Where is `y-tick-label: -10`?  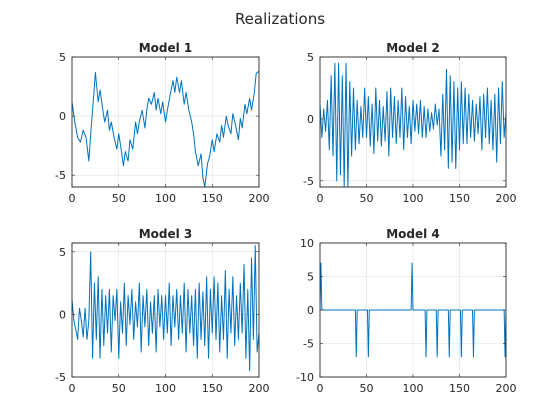 y-tick-label: -10 is located at coordinates (305, 377).